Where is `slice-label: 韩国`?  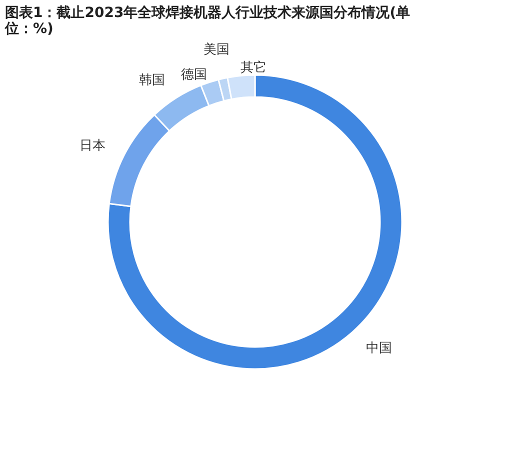
slice-label: 韩国 is located at coordinates (151, 80).